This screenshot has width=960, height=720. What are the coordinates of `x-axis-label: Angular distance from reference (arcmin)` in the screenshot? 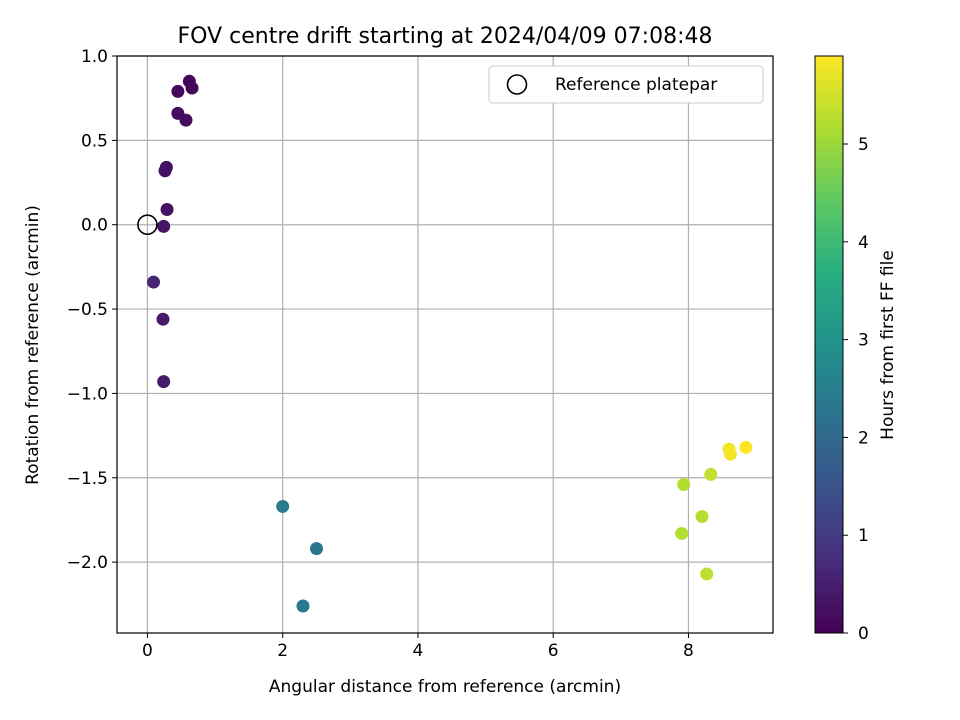 It's located at (445, 687).